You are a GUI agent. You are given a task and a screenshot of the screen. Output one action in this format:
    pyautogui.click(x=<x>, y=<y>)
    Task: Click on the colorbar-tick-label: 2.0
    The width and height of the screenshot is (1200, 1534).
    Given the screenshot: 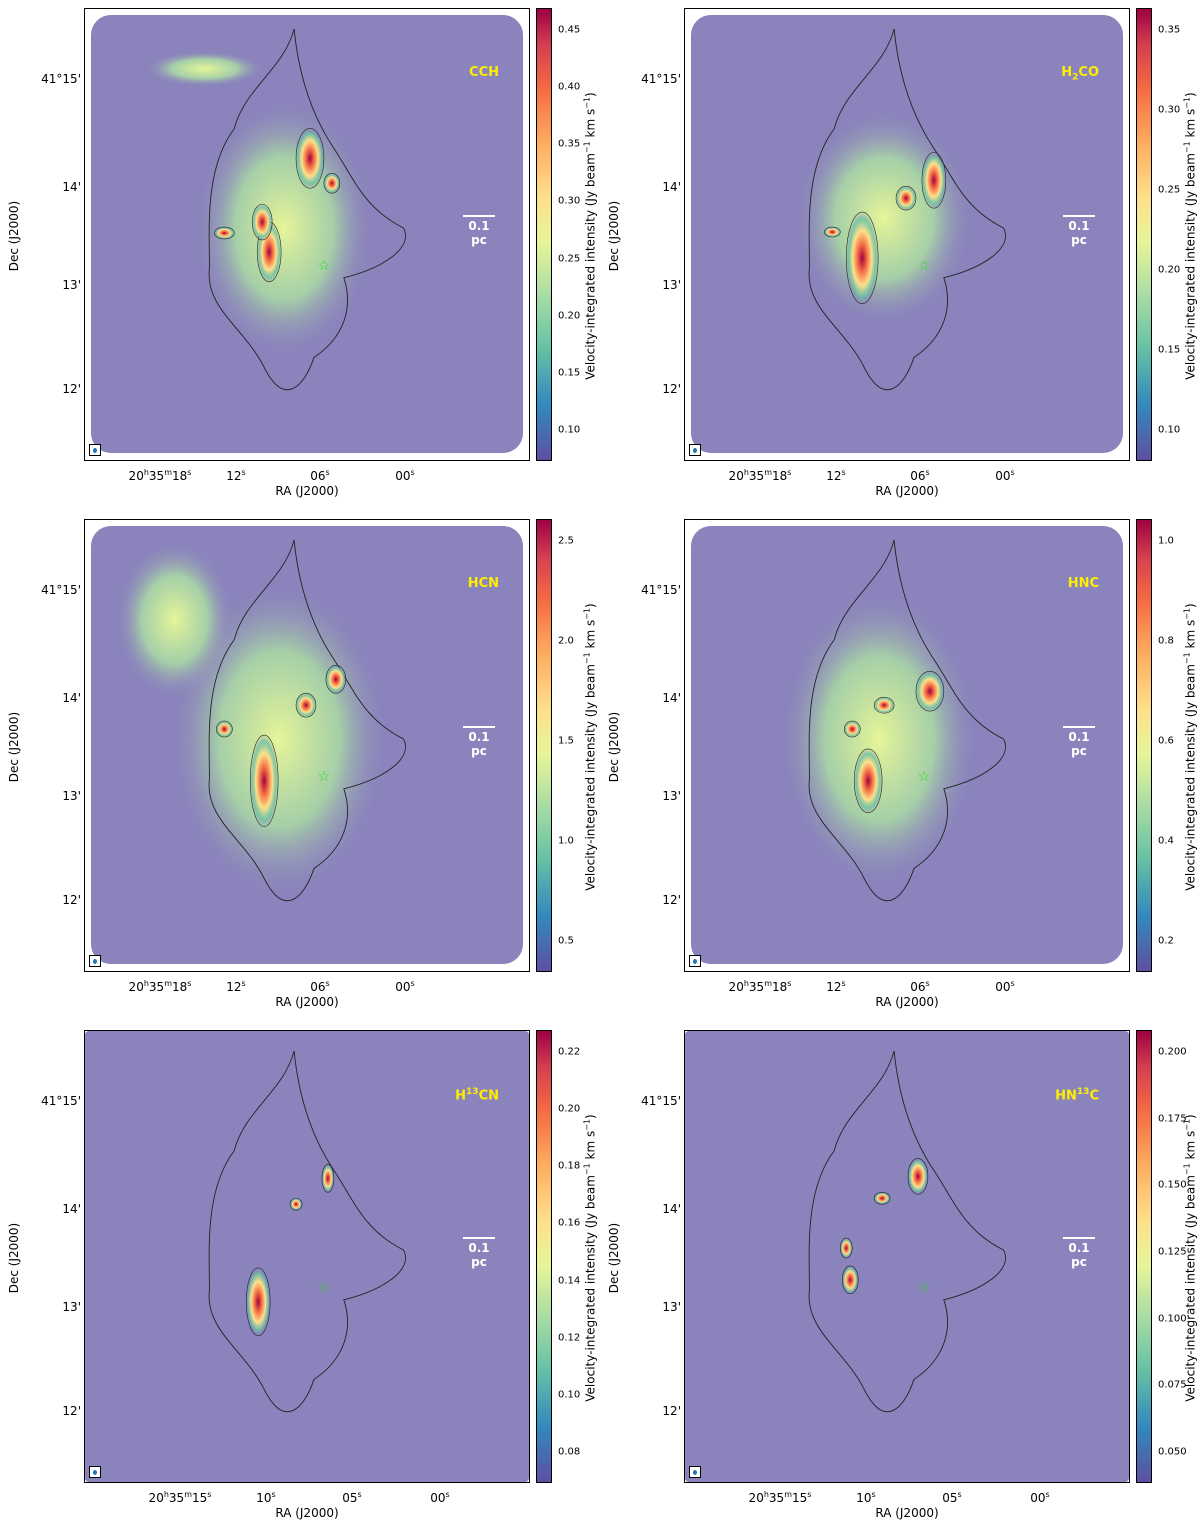 What is the action you would take?
    pyautogui.click(x=566, y=641)
    